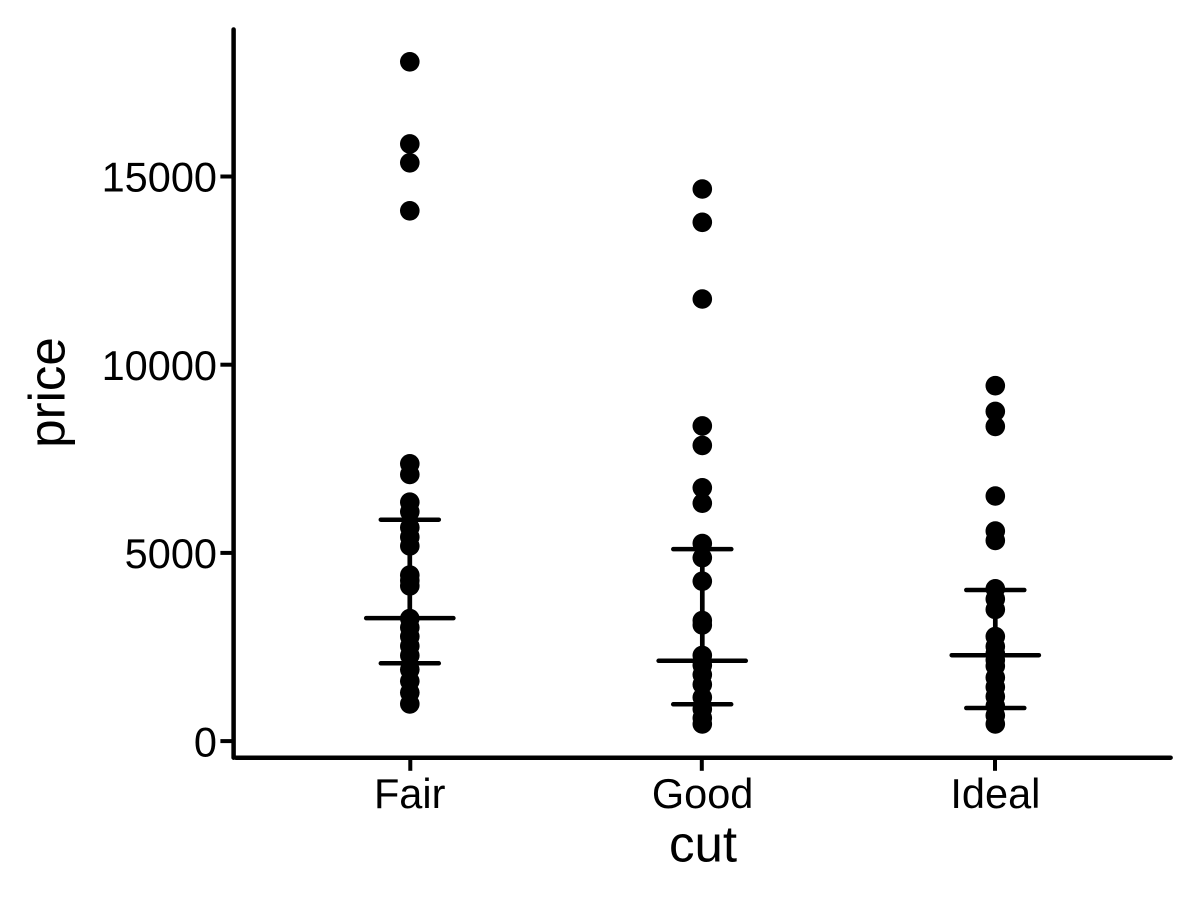 The width and height of the screenshot is (1200, 900). What do you see at coordinates (171, 553) in the screenshot?
I see `svg-text: 5000` at bounding box center [171, 553].